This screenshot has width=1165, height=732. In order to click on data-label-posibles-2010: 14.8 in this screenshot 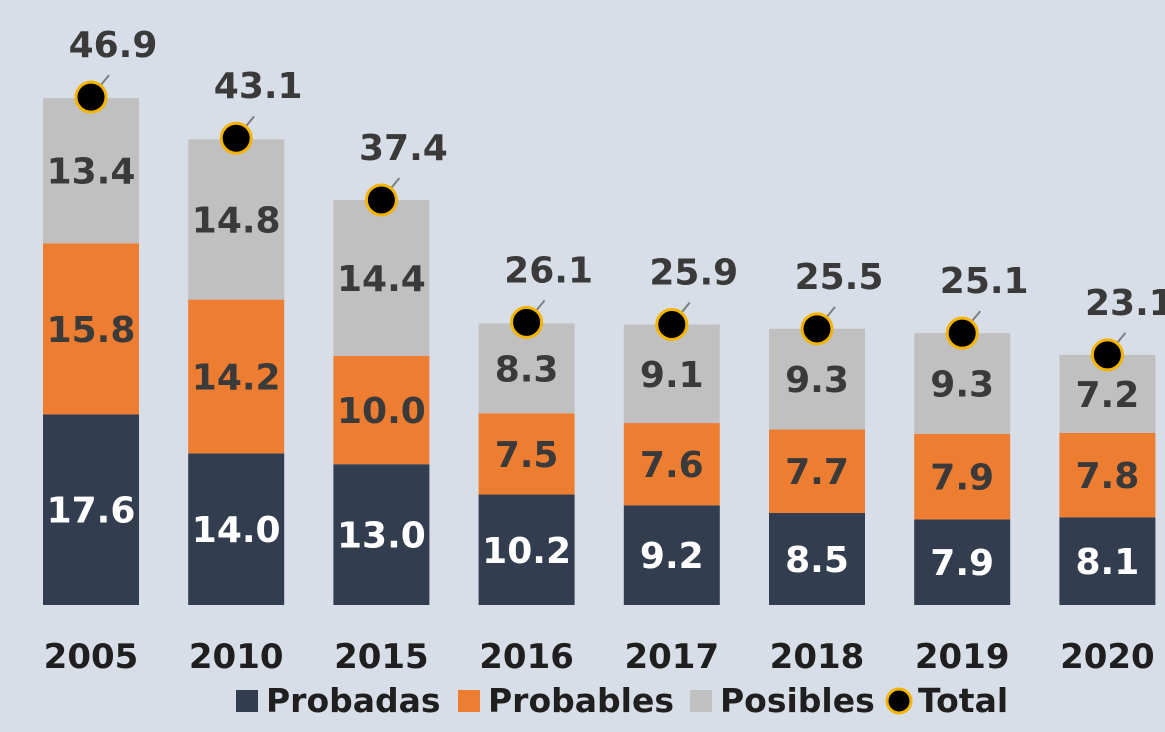, I will do `click(236, 220)`.